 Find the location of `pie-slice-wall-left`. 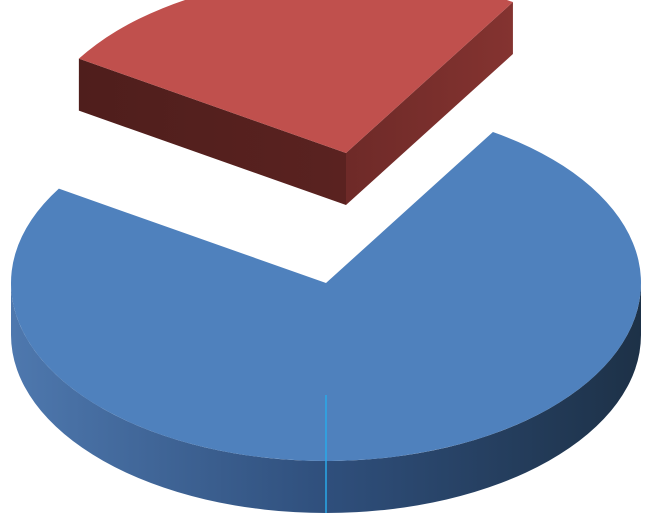

pie-slice-wall-left is located at coordinates (212, 131).